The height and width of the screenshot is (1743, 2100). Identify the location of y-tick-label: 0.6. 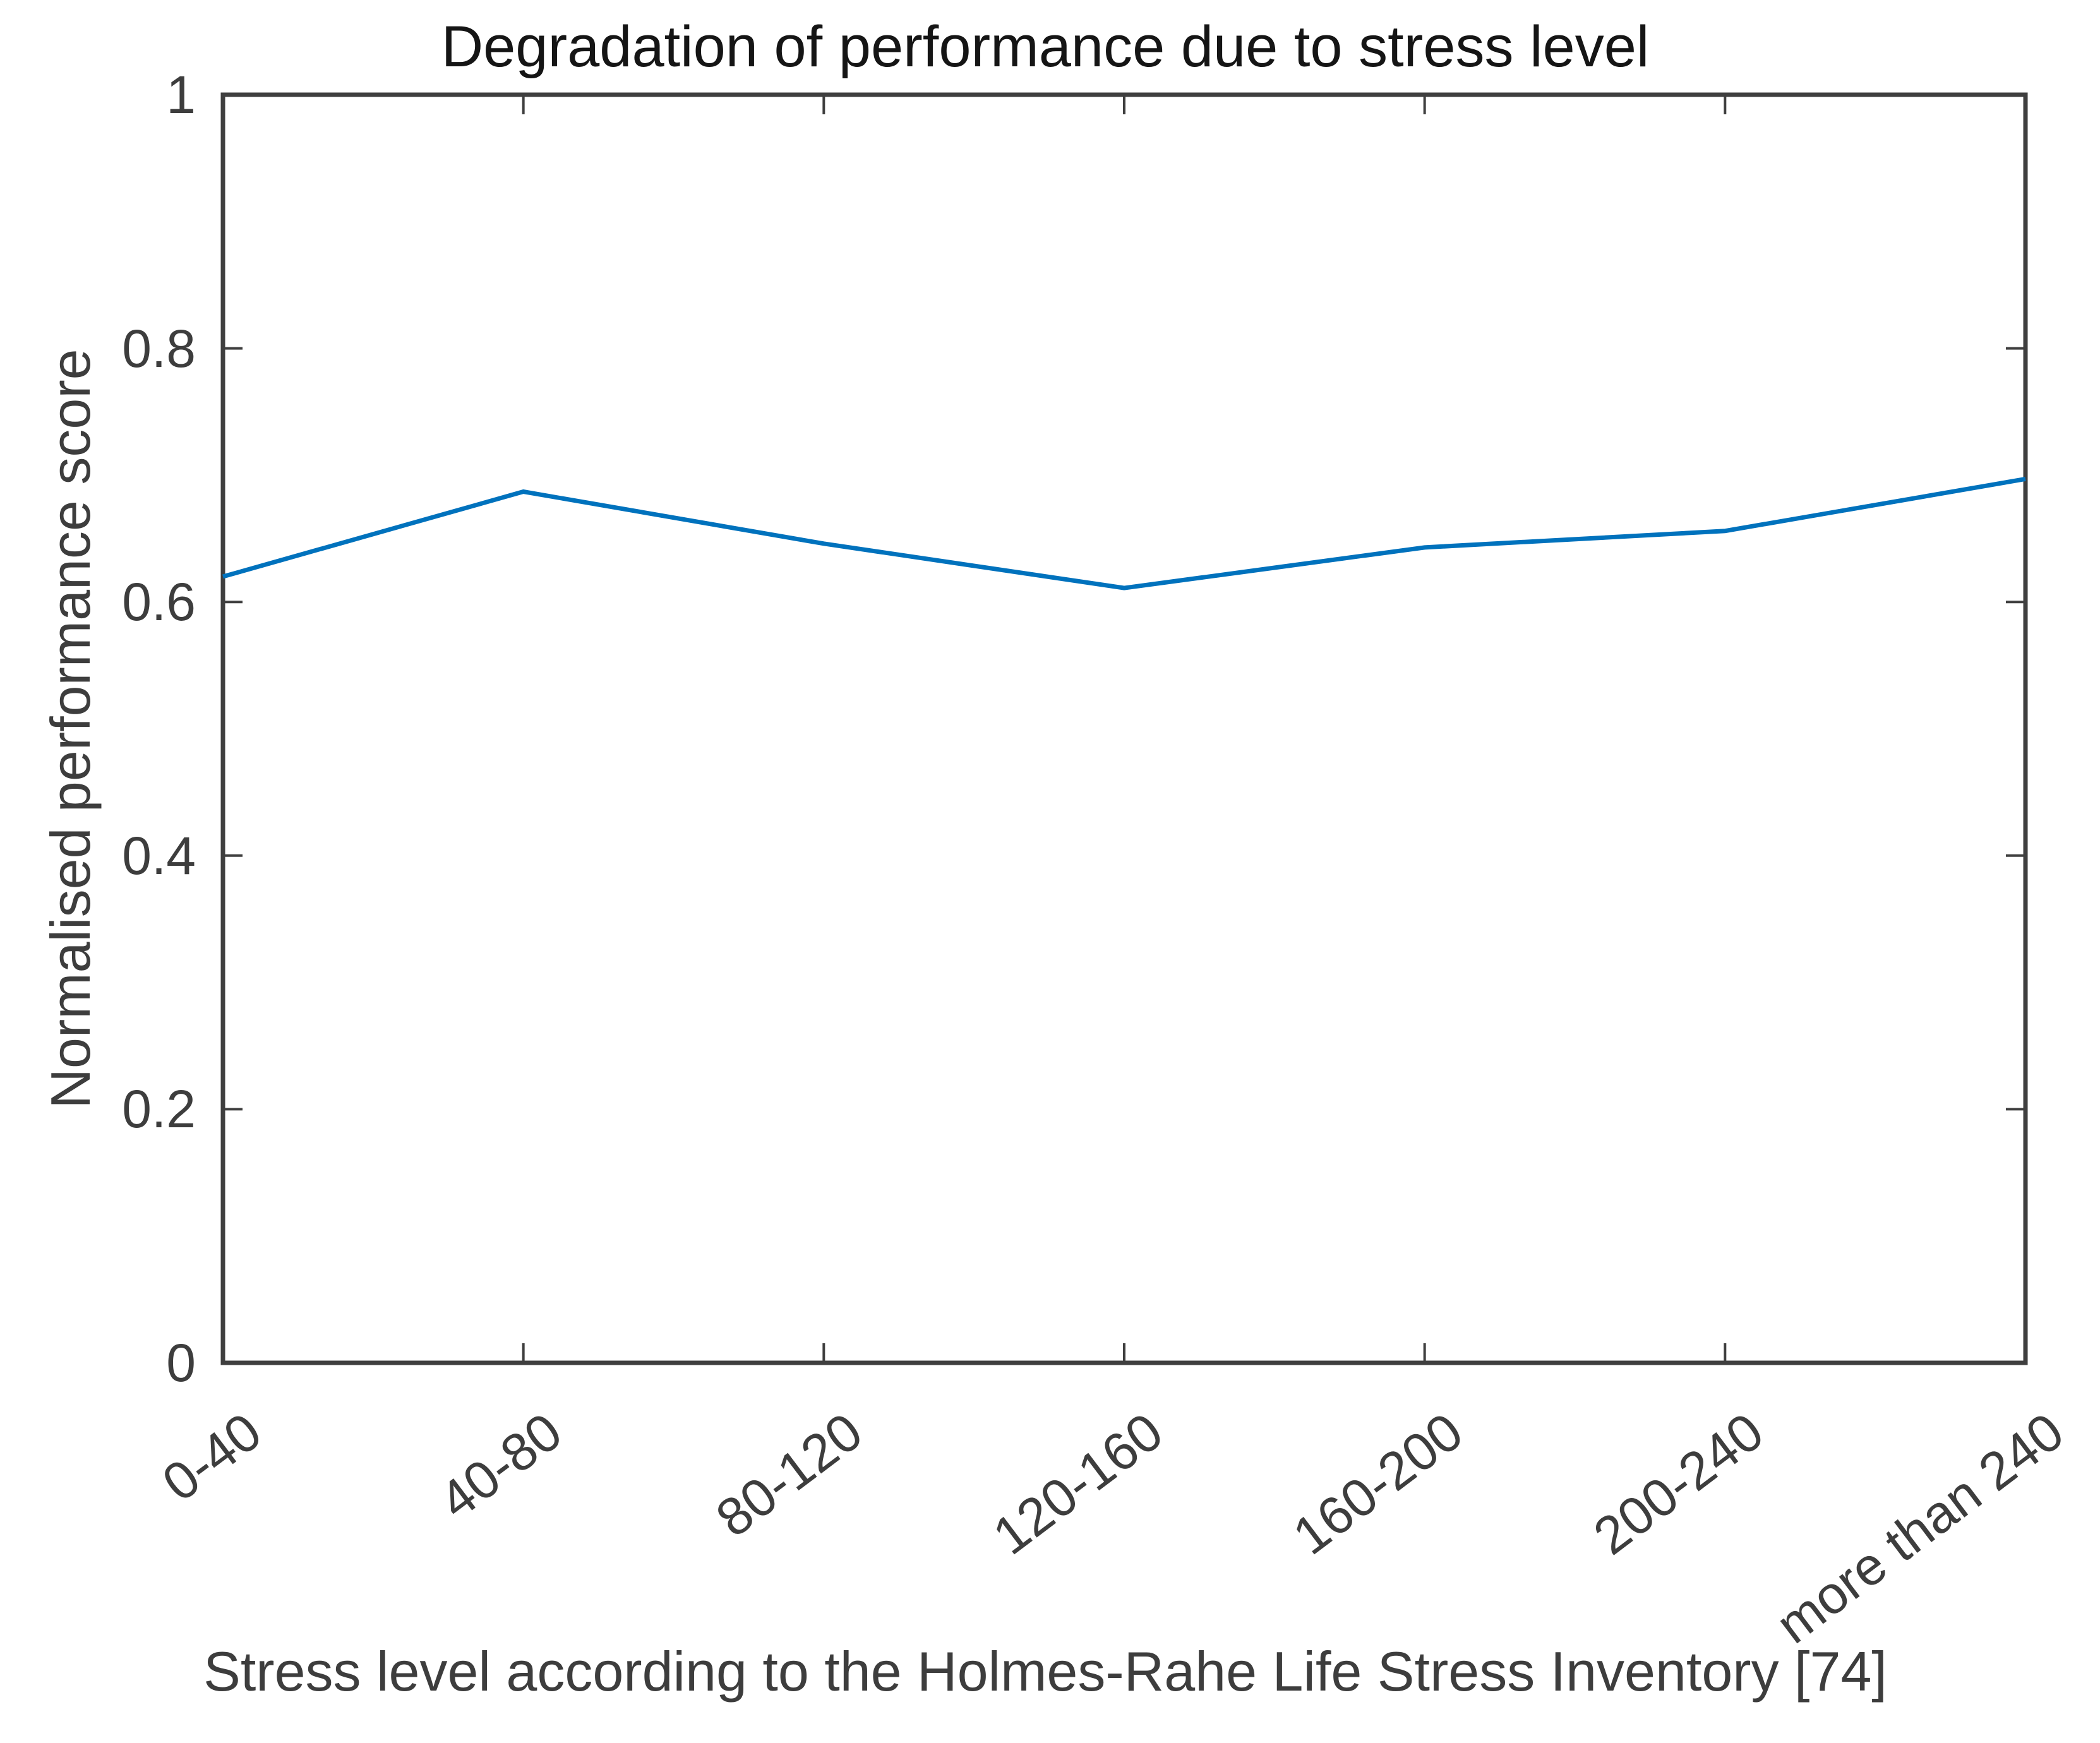
(159, 602).